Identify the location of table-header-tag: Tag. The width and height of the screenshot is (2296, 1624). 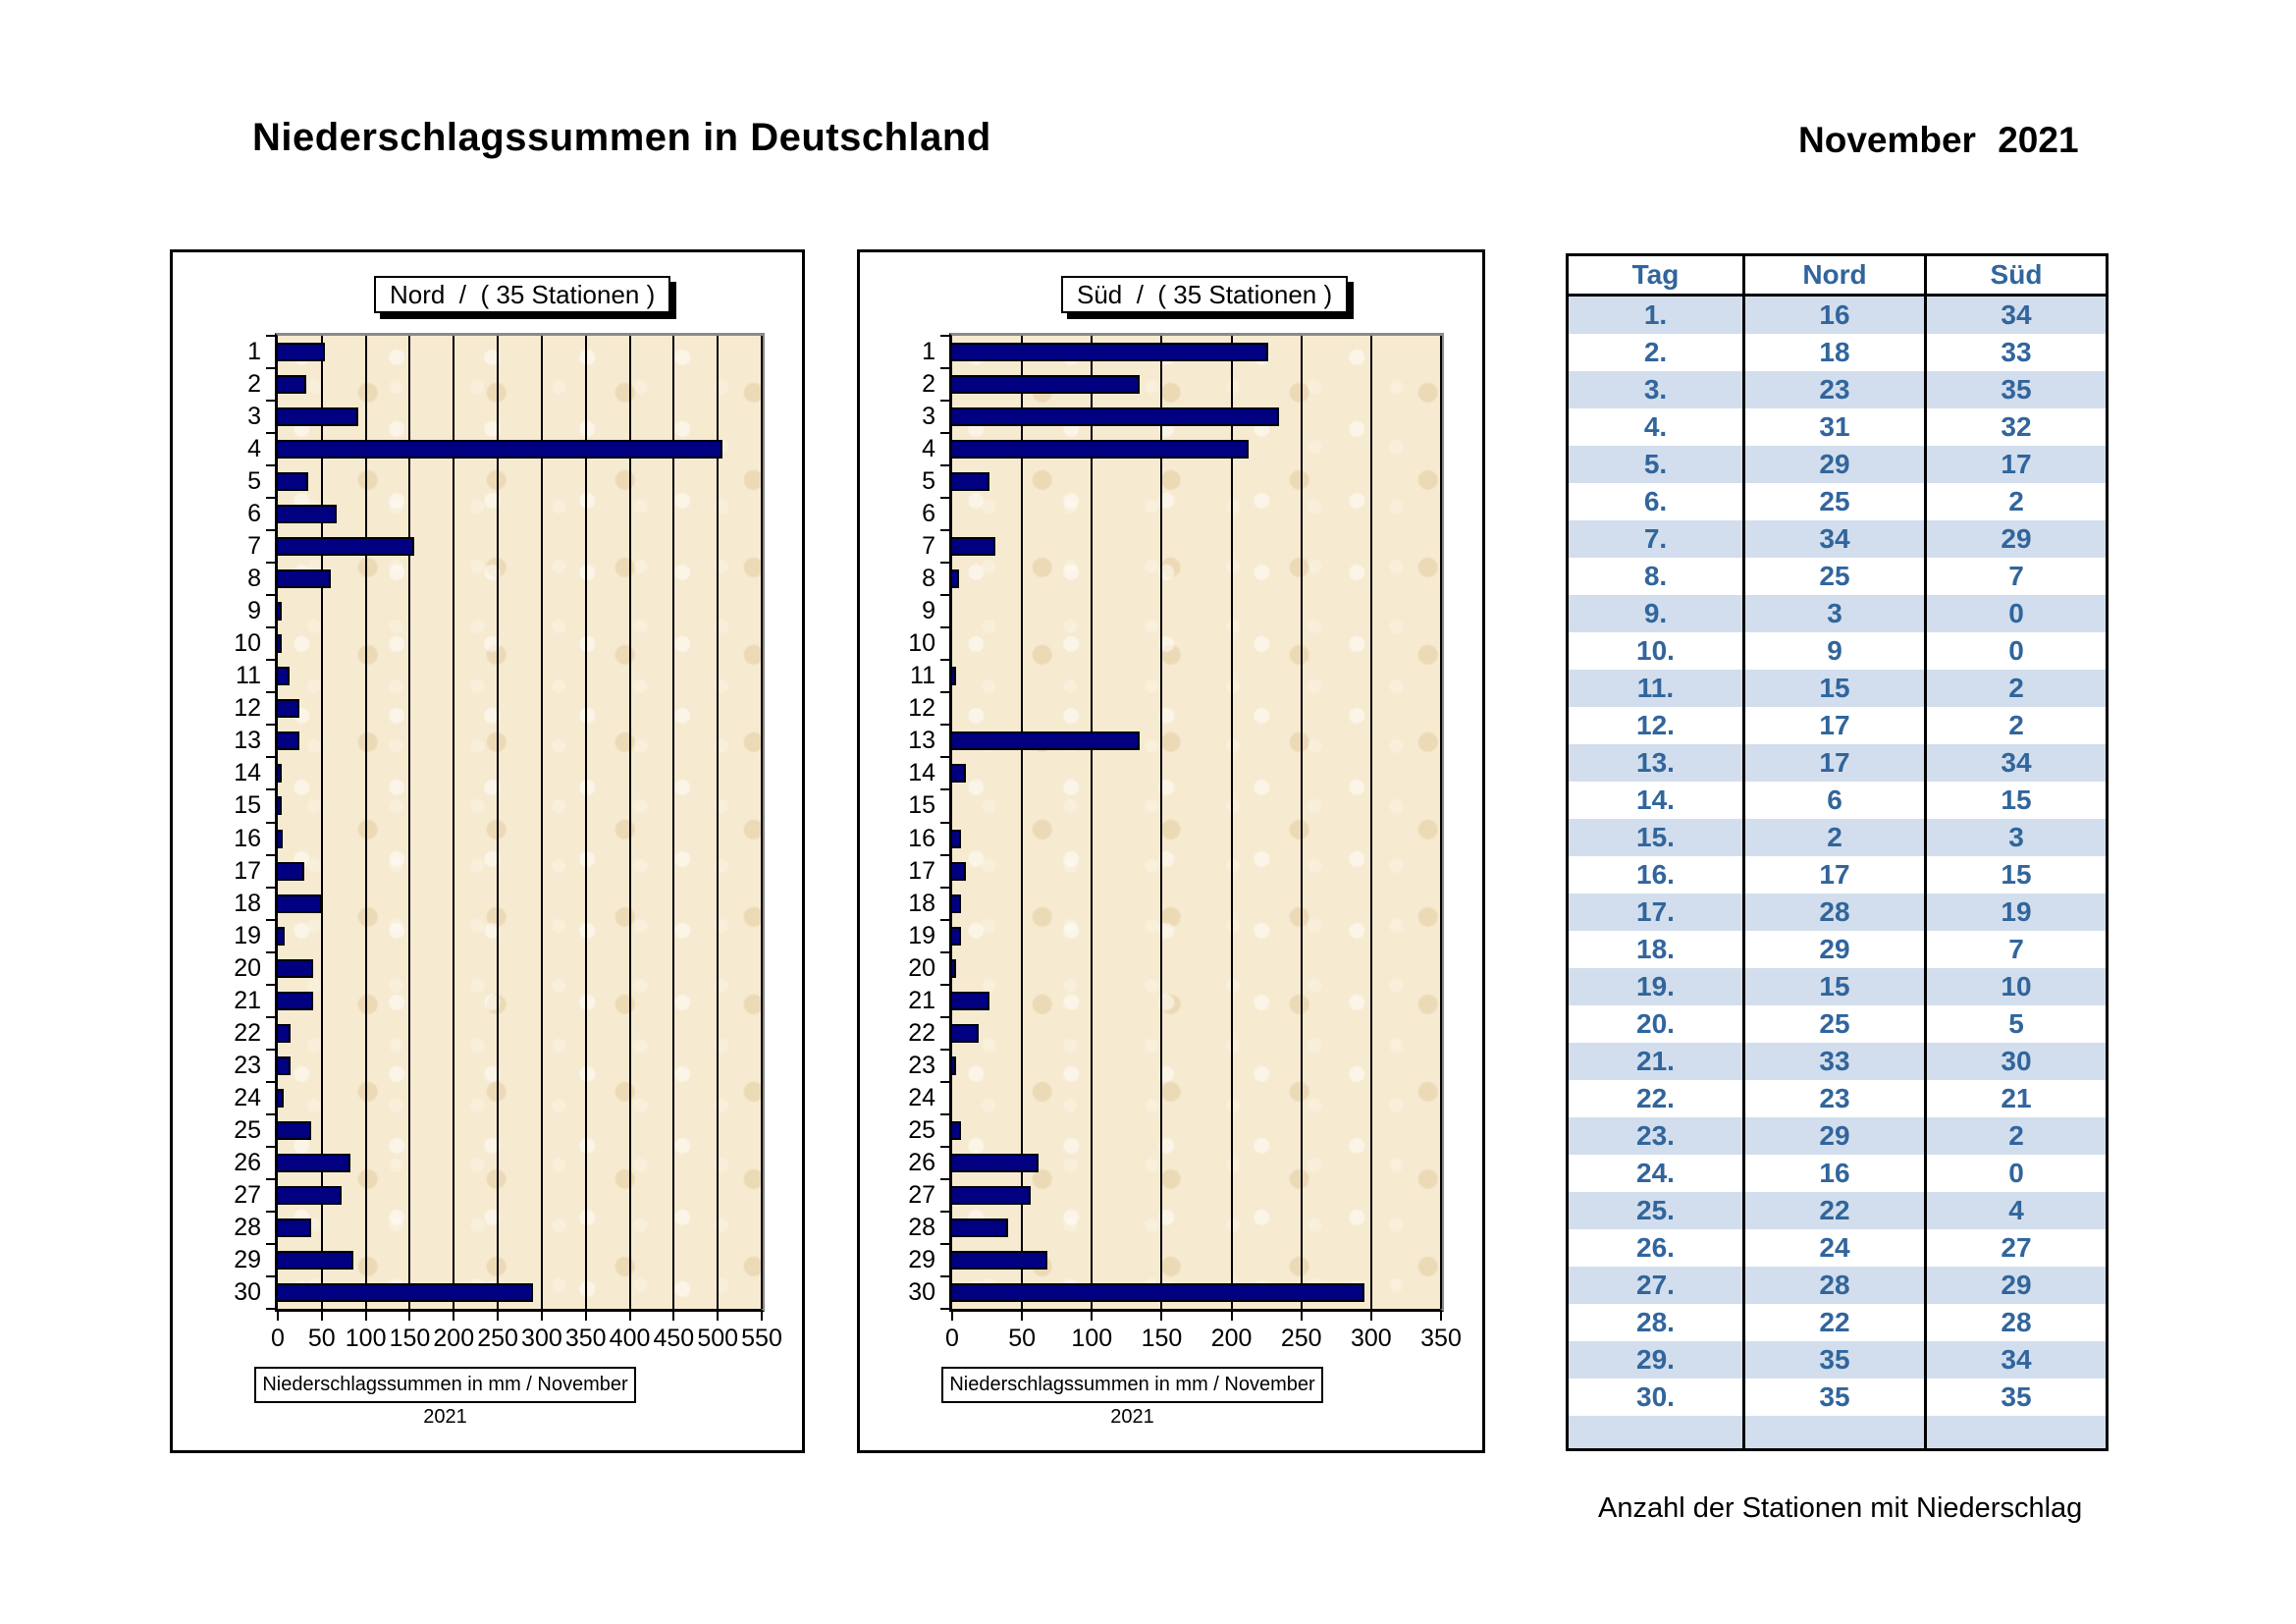
(1655, 274).